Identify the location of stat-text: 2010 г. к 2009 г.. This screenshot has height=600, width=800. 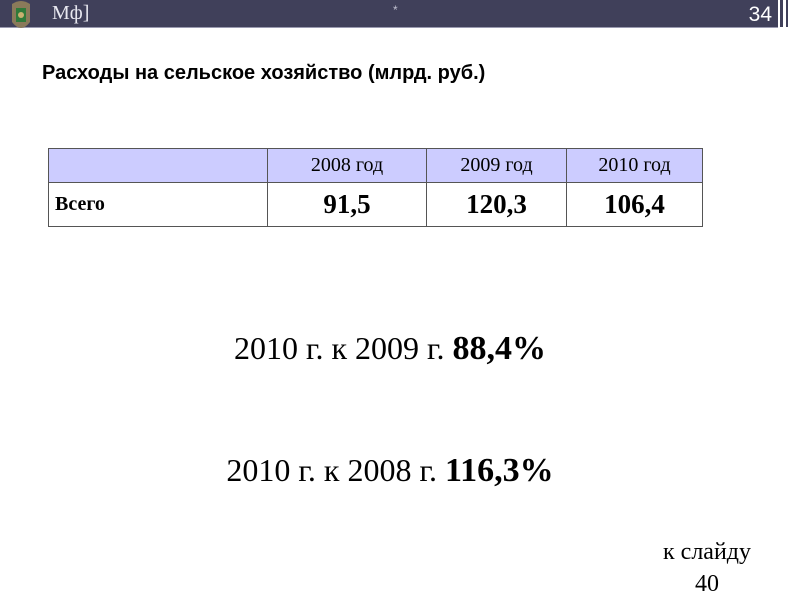
(339, 348).